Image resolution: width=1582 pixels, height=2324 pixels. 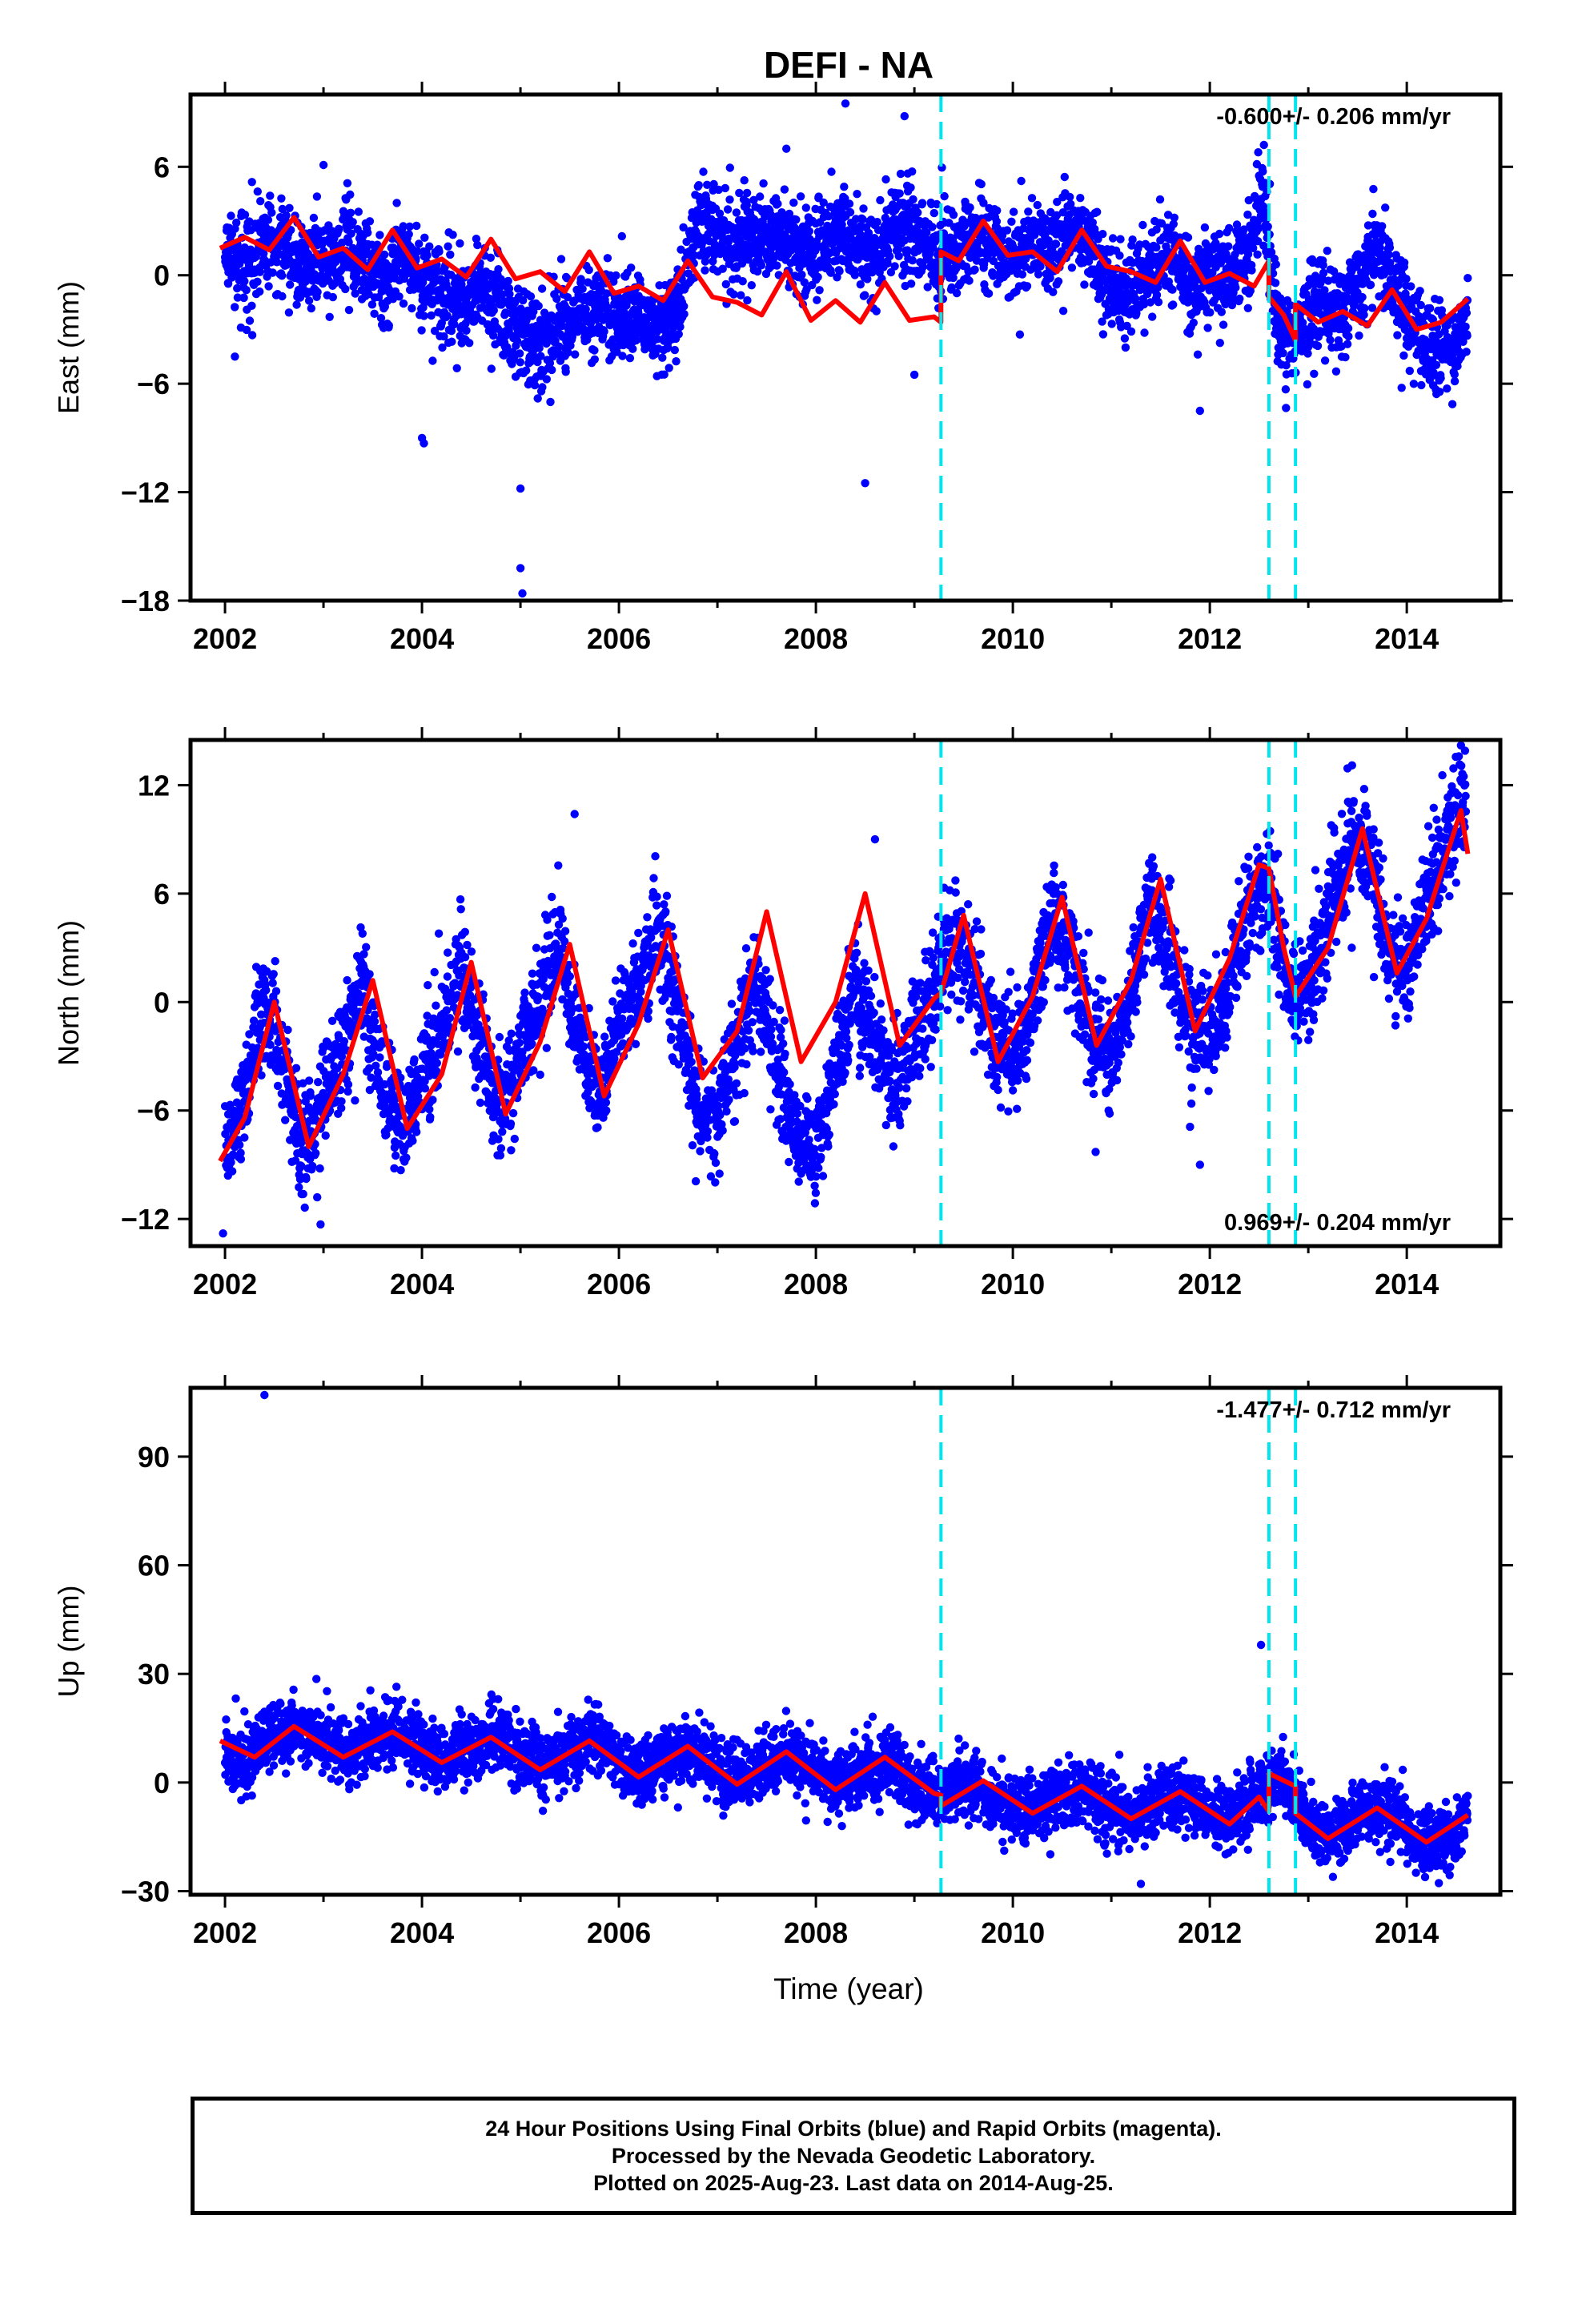 I want to click on x-tick-label: 2012, so click(x=1210, y=638).